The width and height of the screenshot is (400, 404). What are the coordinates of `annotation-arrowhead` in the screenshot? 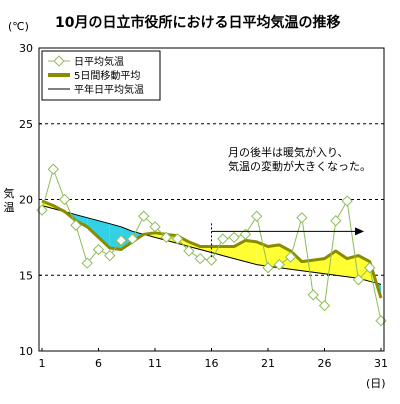 It's located at (360, 231).